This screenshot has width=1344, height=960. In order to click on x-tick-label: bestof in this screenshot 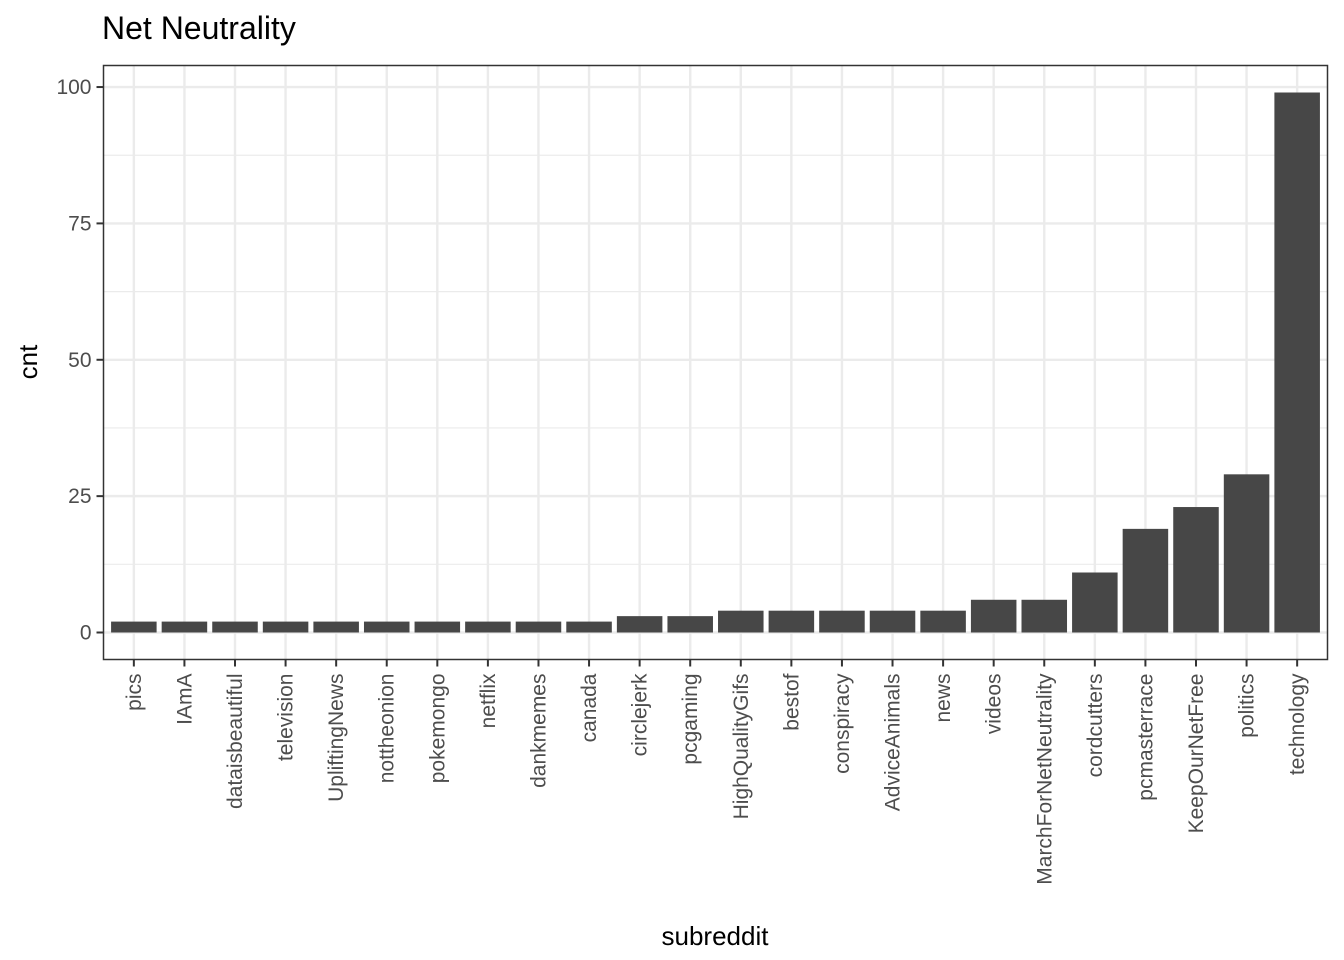, I will do `click(791, 701)`.